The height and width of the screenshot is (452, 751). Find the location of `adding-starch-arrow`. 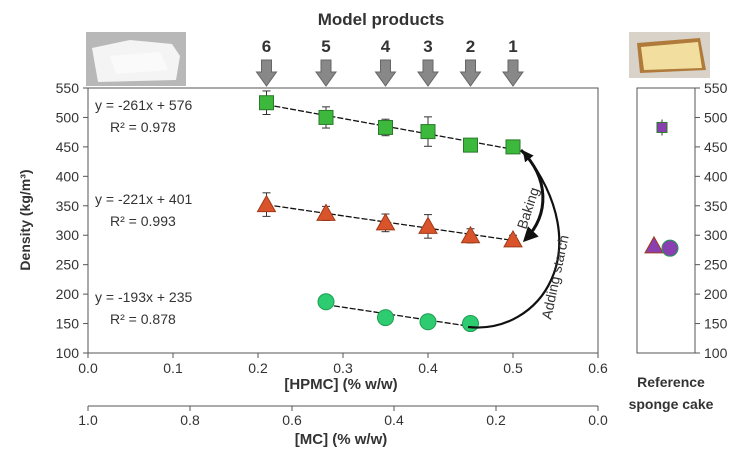

adding-starch-arrow is located at coordinates (514, 239).